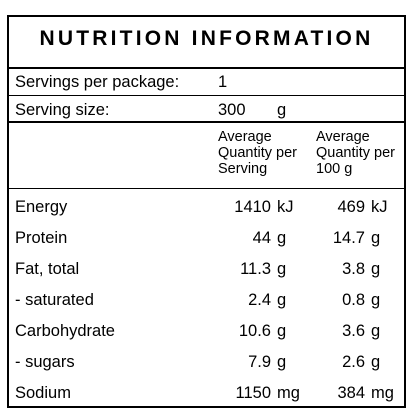 Image resolution: width=417 pixels, height=415 pixels. I want to click on per-serving-value: 1150, so click(253, 393).